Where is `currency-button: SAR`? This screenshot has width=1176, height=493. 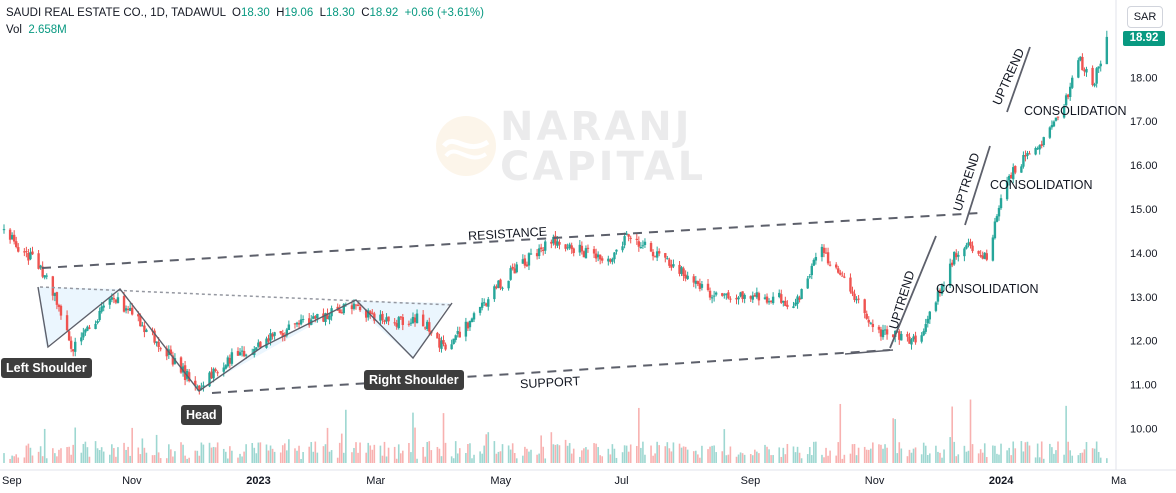 currency-button: SAR is located at coordinates (1145, 17).